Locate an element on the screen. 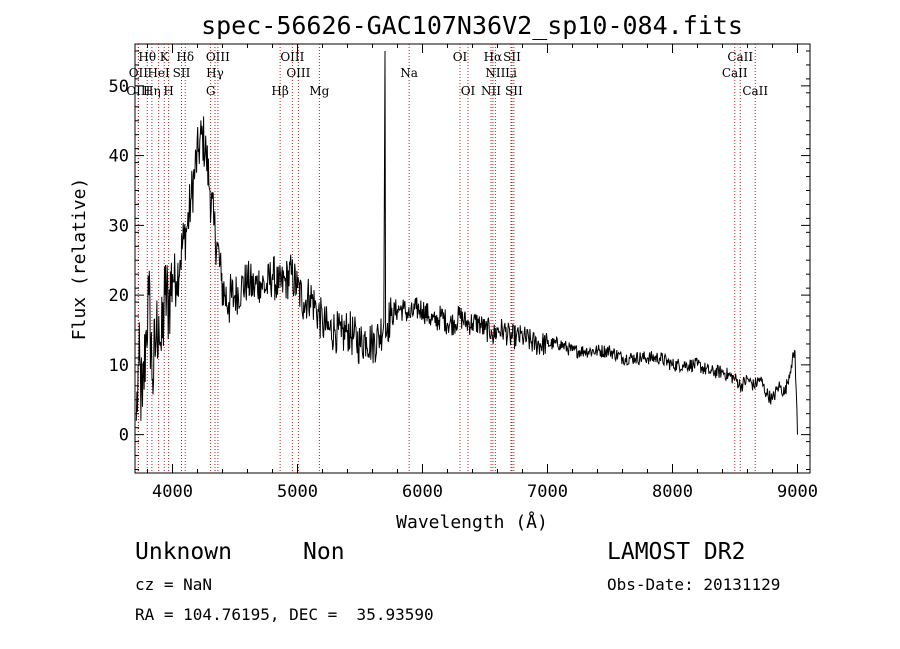 This screenshot has width=900, height=649. marker-label: Mg is located at coordinates (319, 91).